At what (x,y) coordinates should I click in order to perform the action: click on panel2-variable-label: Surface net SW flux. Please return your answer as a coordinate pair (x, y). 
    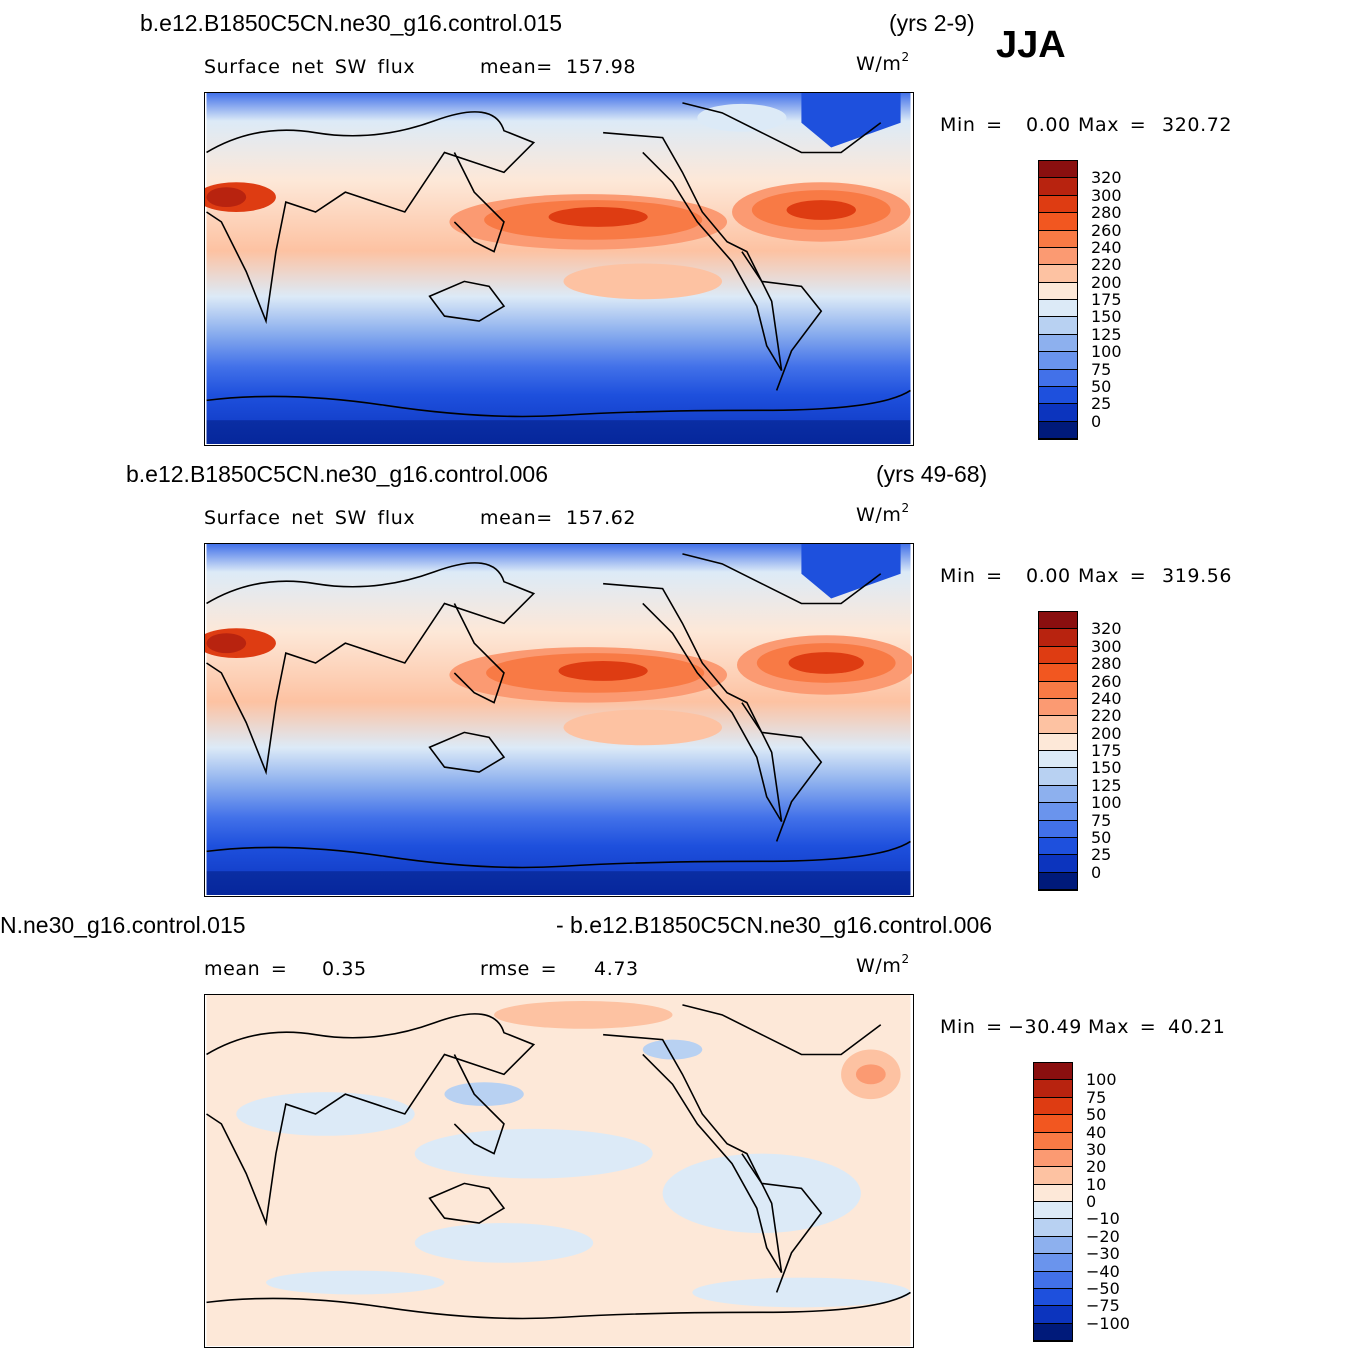
    Looking at the image, I should click on (310, 518).